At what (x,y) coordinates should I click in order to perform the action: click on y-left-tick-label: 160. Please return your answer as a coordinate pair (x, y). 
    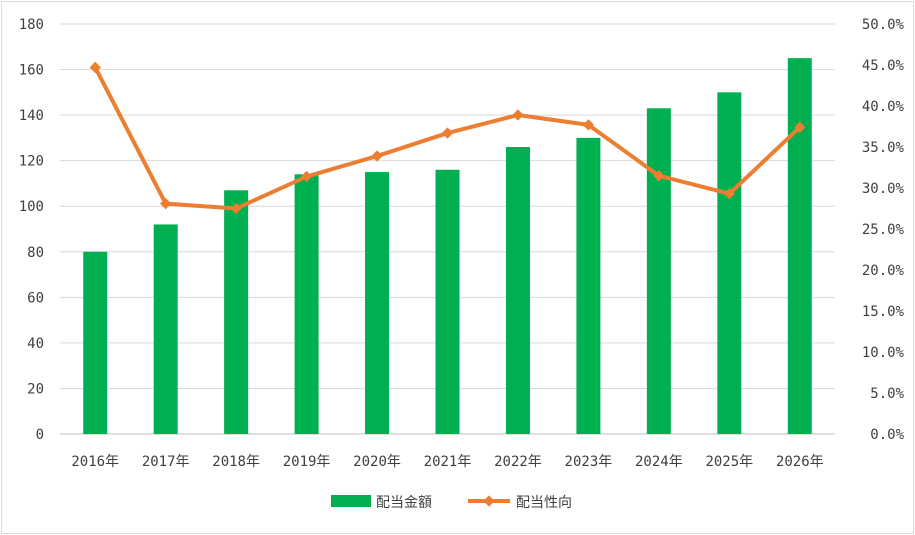
    Looking at the image, I should click on (31, 71).